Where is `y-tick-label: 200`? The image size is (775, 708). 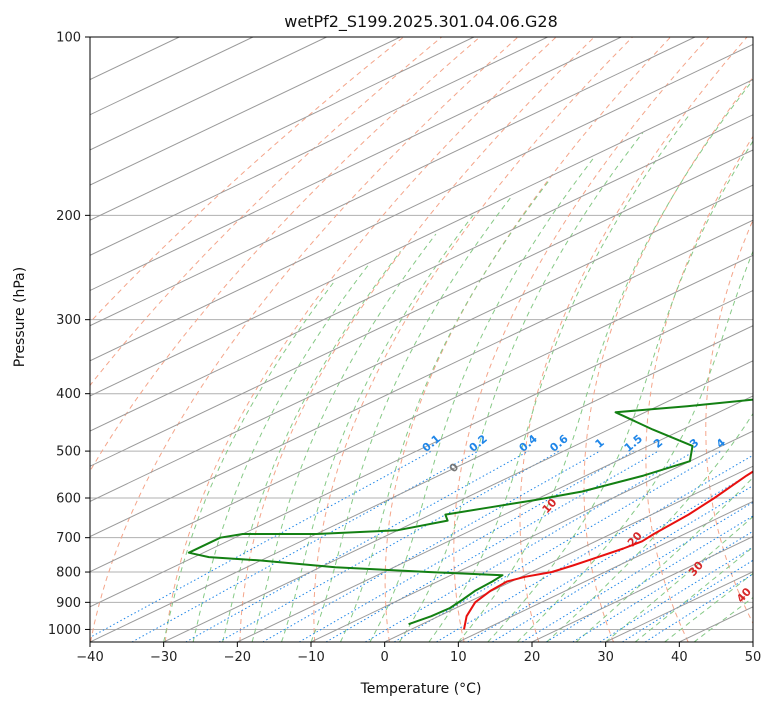 y-tick-label: 200 is located at coordinates (68, 216).